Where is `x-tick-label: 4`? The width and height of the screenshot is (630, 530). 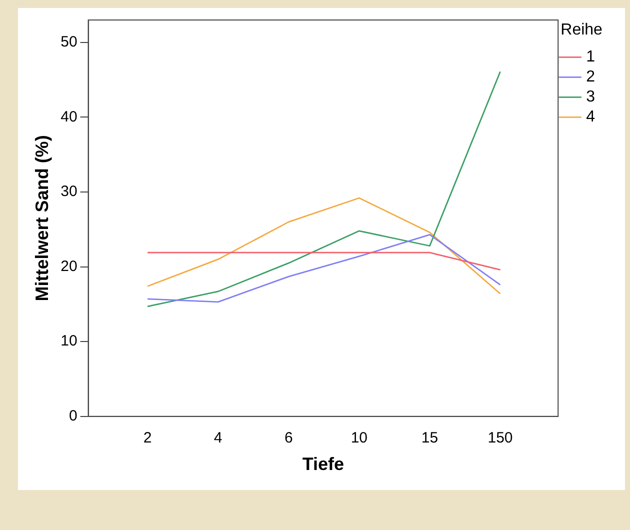 x-tick-label: 4 is located at coordinates (218, 438).